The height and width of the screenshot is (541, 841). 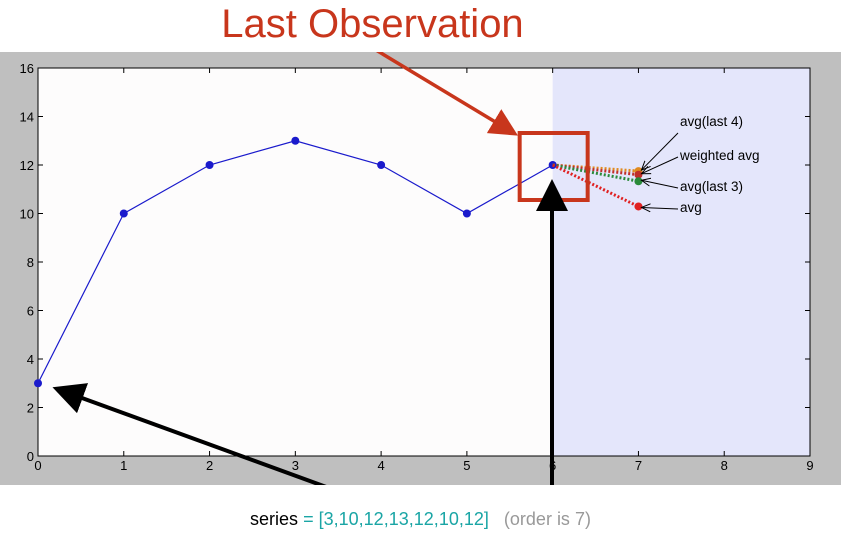 I want to click on caption-value: 13, so click(x=398, y=519).